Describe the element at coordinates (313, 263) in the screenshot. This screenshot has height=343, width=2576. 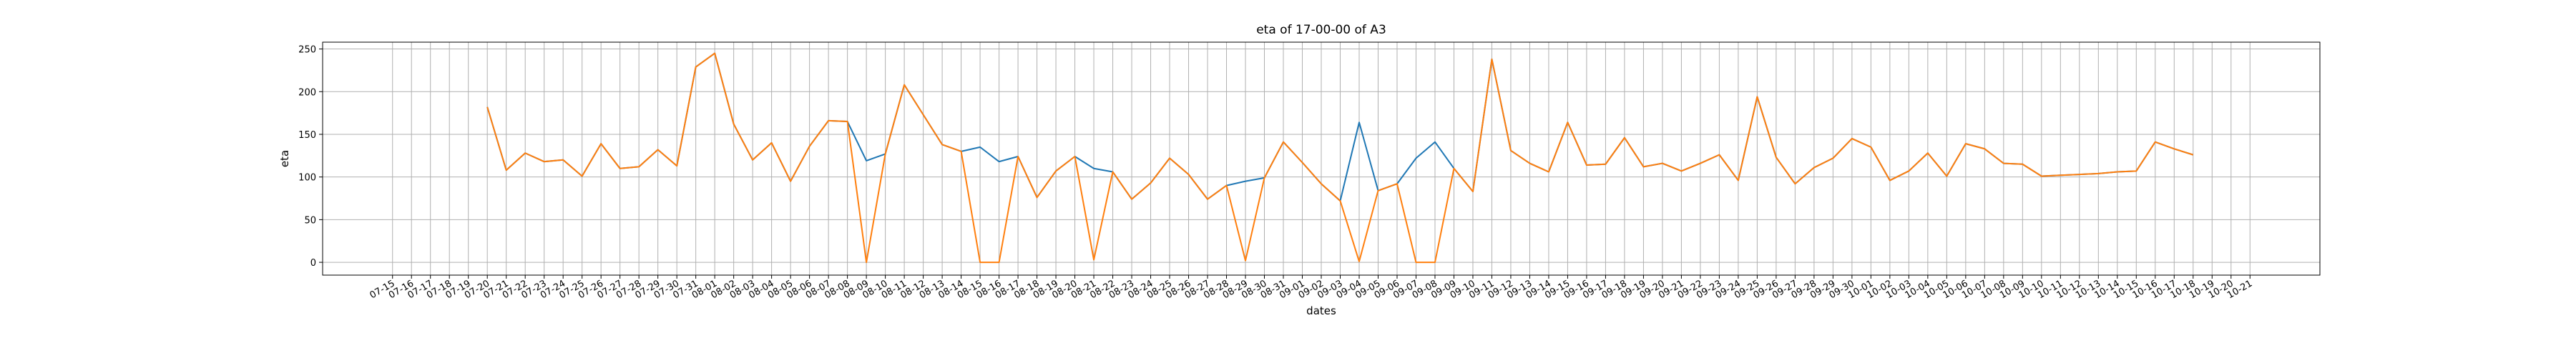
I see `y-tick-label: 0` at that location.